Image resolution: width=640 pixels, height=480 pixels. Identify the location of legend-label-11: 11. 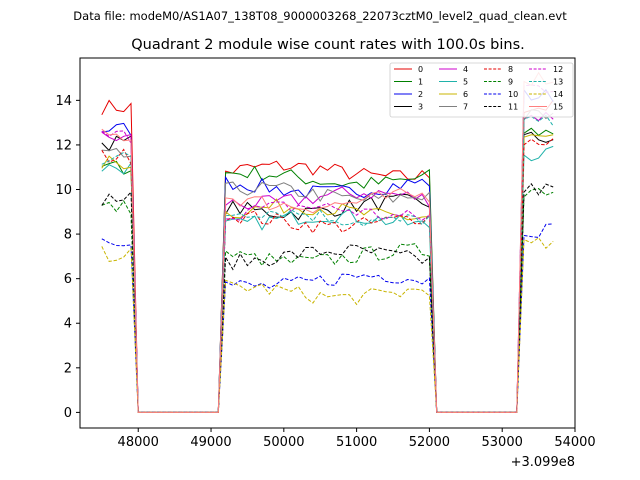
(513, 107).